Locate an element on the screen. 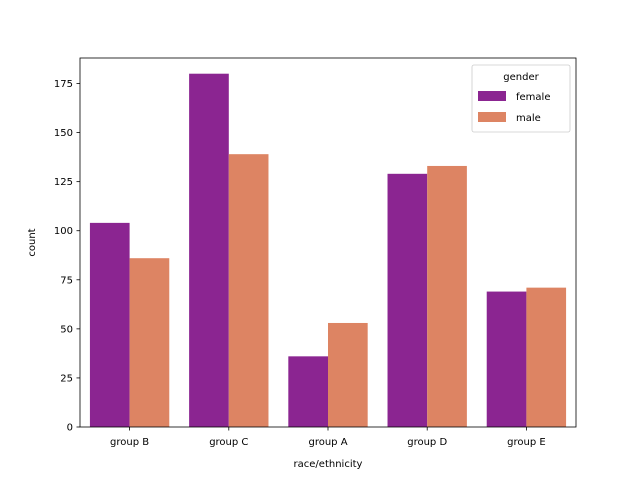 This screenshot has width=640, height=480. y-tick-label: 125 is located at coordinates (63, 182).